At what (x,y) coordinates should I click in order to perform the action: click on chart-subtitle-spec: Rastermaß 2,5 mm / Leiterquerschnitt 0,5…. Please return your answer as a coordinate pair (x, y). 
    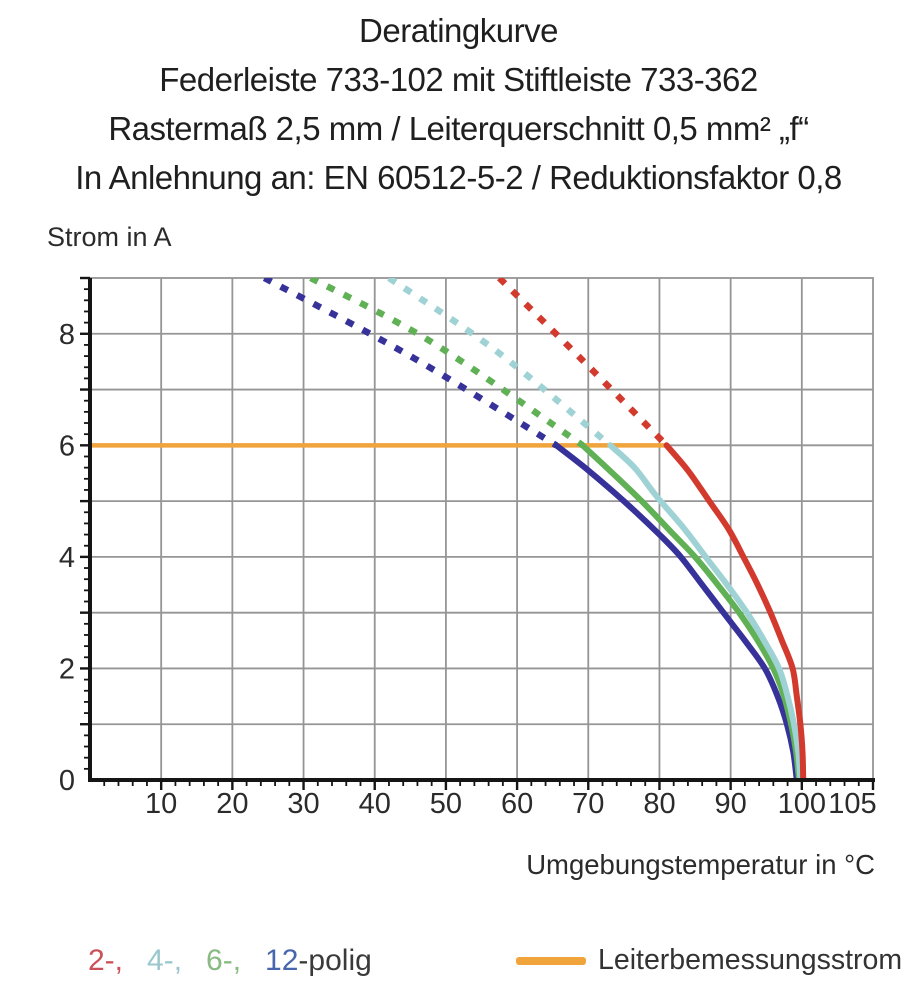
    Looking at the image, I should click on (458, 128).